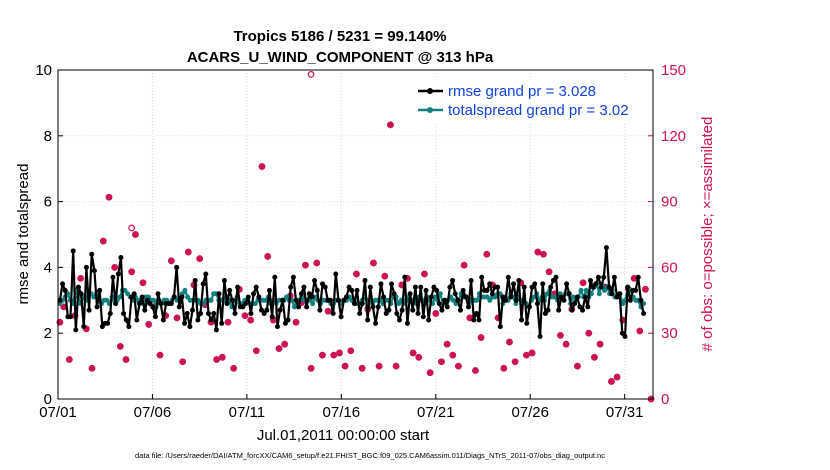  I want to click on y-axis-label-right: # of obs: o=possible; ×=assimilated, so click(707, 234).